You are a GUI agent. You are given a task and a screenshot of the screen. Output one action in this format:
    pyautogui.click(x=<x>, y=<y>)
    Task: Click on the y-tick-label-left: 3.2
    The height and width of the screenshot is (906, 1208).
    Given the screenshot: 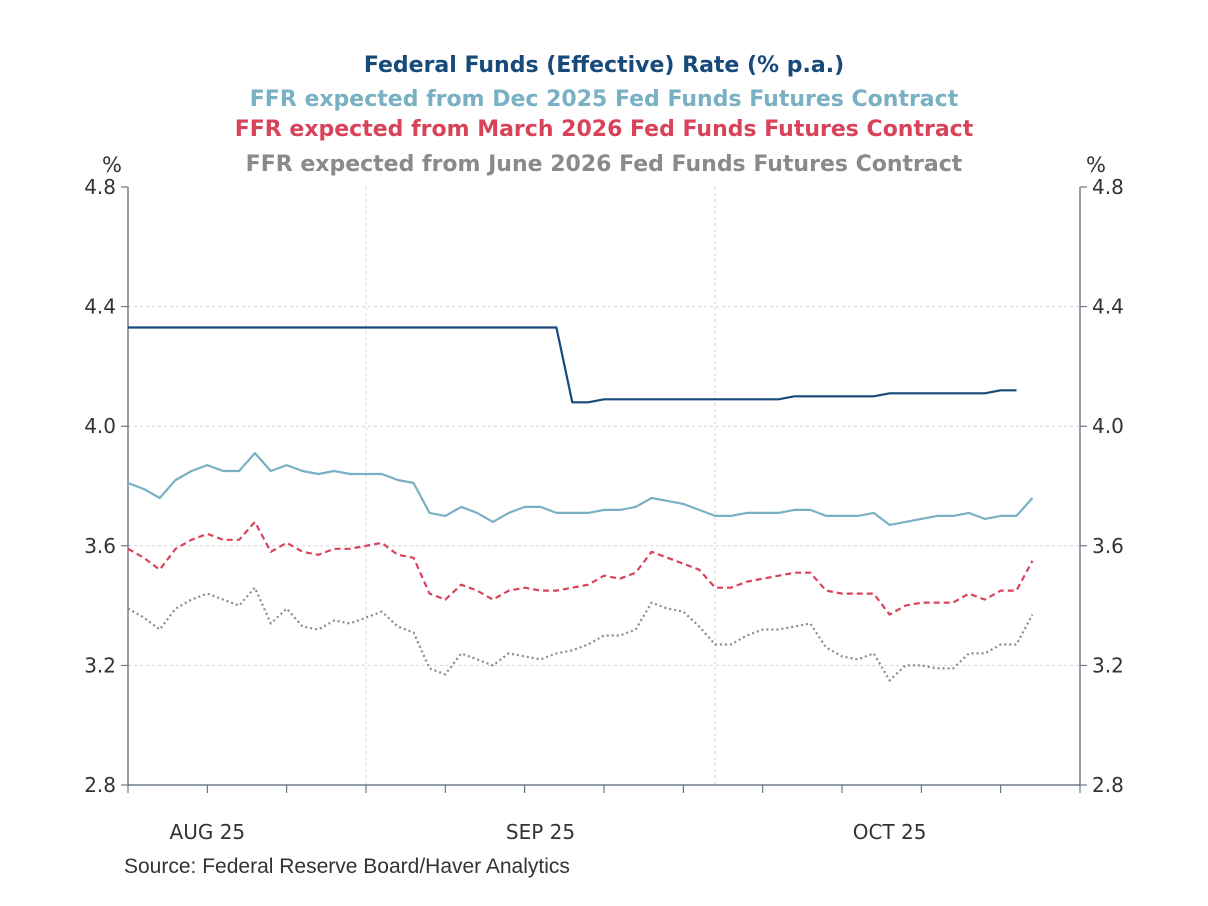 What is the action you would take?
    pyautogui.click(x=100, y=665)
    